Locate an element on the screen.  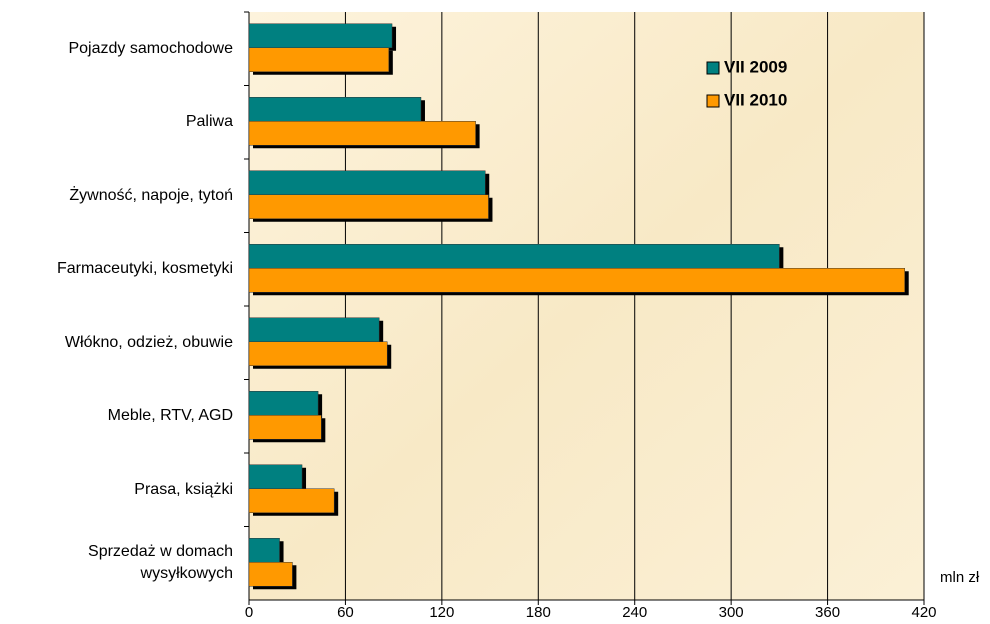
x-tick-label: 180 is located at coordinates (538, 612).